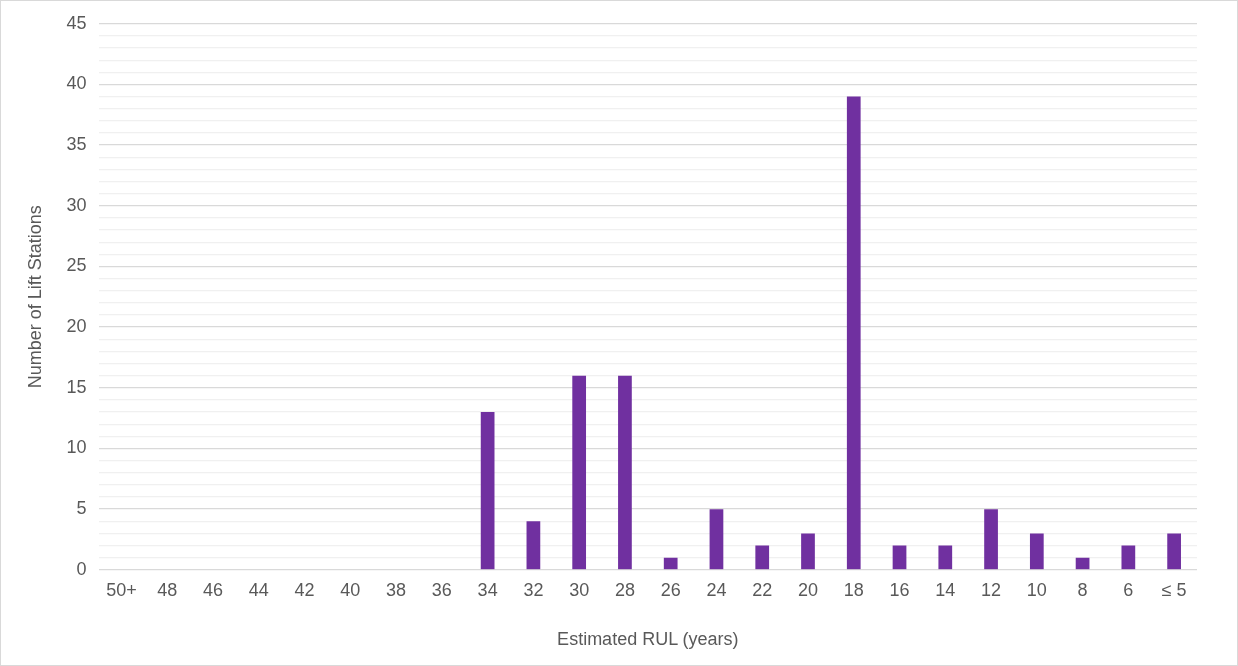 This screenshot has width=1238, height=666. I want to click on x-tick-label: 44, so click(258, 589).